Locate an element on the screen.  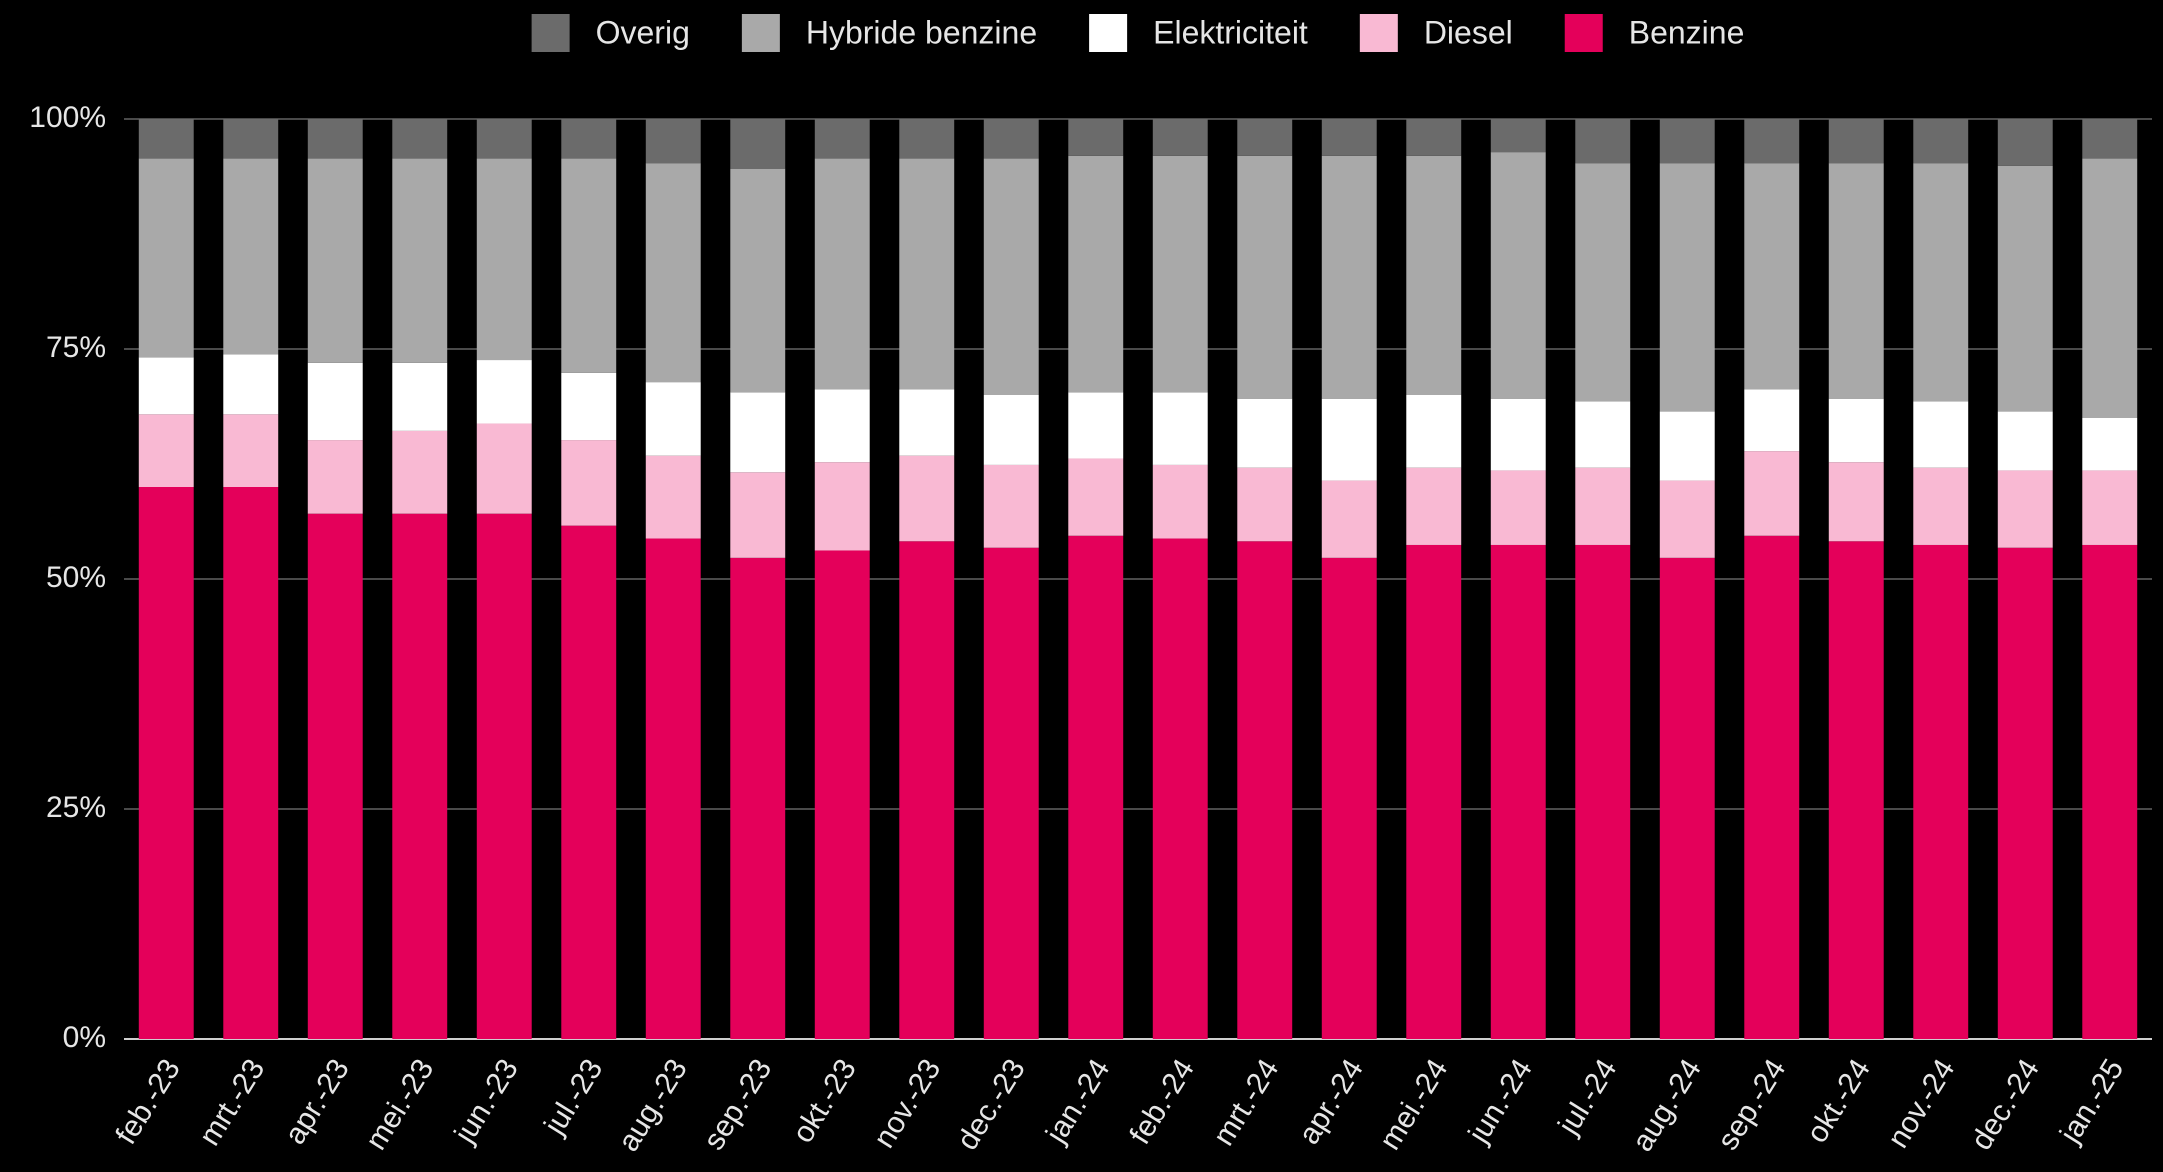
x-tick-label: apr.-23 is located at coordinates (316, 1101).